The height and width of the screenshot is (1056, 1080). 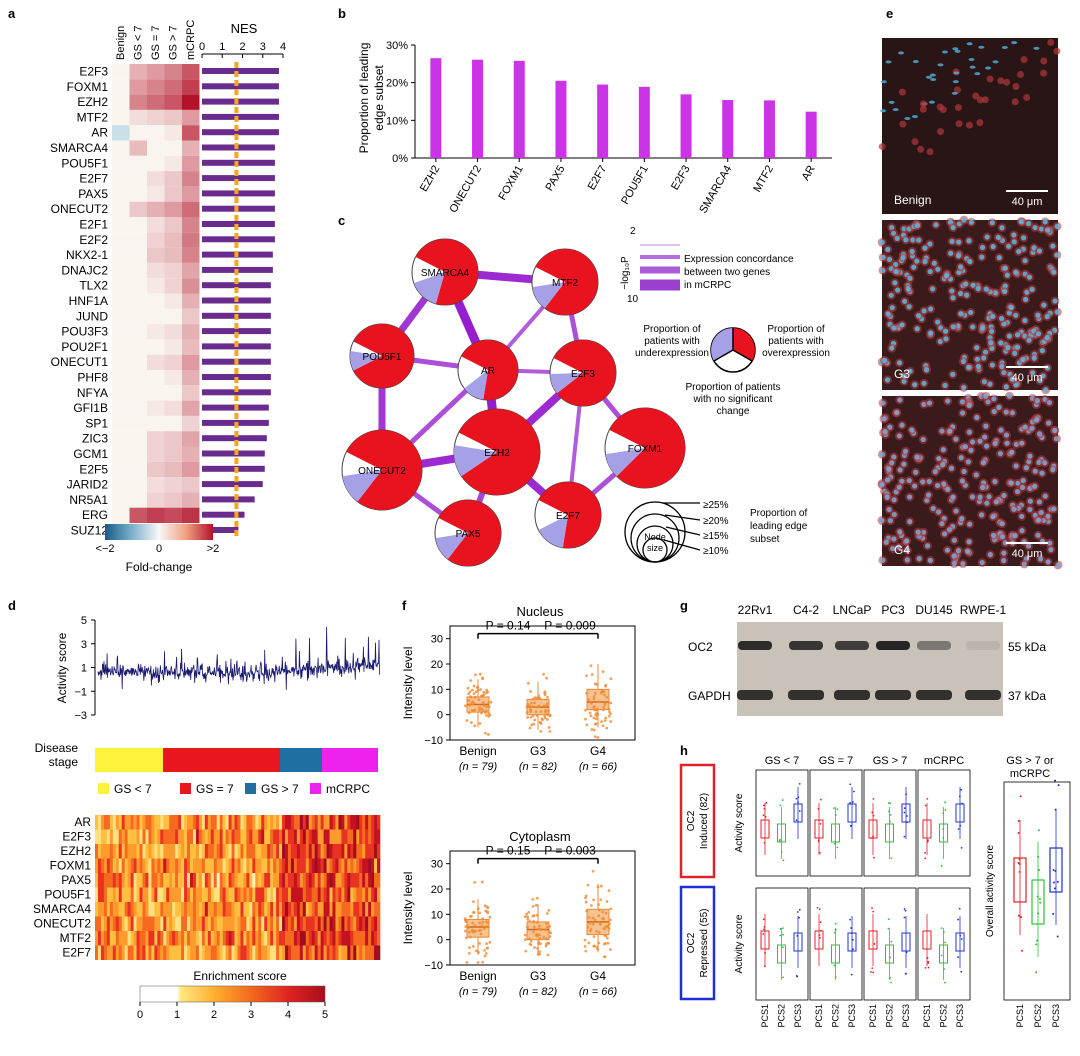 I want to click on size-label-20: ≥20%, so click(x=716, y=521).